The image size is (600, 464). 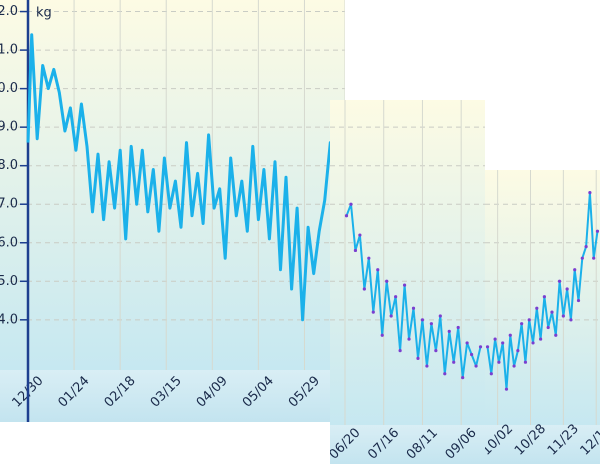 What do you see at coordinates (9, 319) in the screenshot?
I see `y-tick-label: 4.0` at bounding box center [9, 319].